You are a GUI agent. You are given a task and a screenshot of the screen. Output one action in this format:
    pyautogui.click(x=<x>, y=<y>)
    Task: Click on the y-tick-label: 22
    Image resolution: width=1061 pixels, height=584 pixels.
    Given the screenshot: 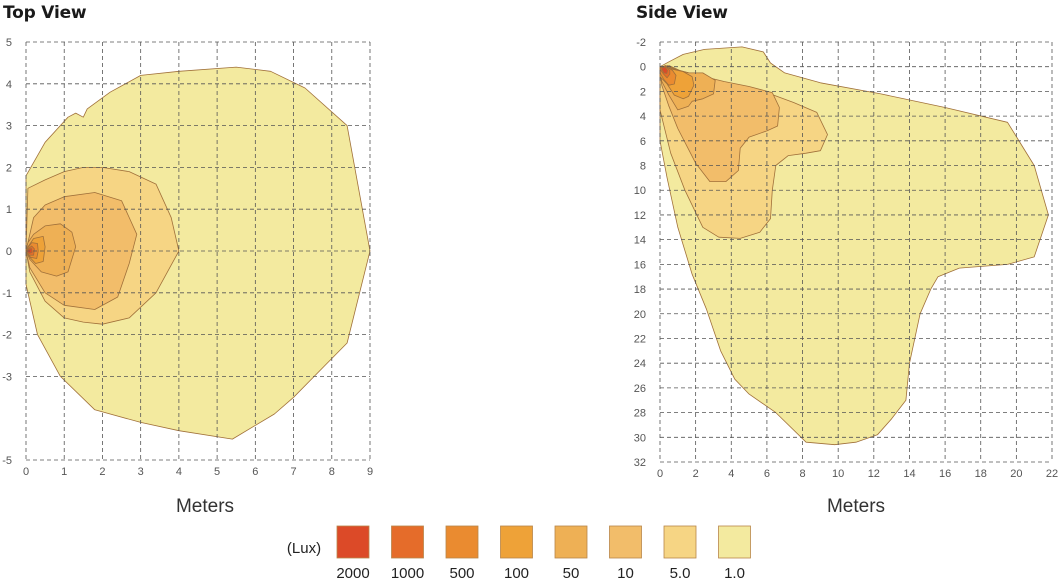 What is the action you would take?
    pyautogui.click(x=640, y=339)
    